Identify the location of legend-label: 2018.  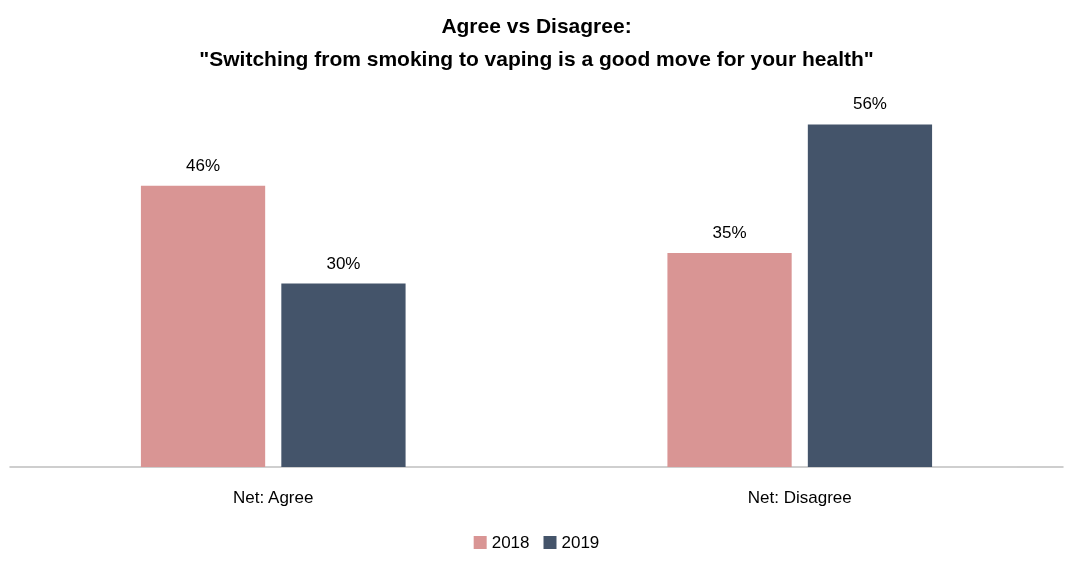
(510, 542).